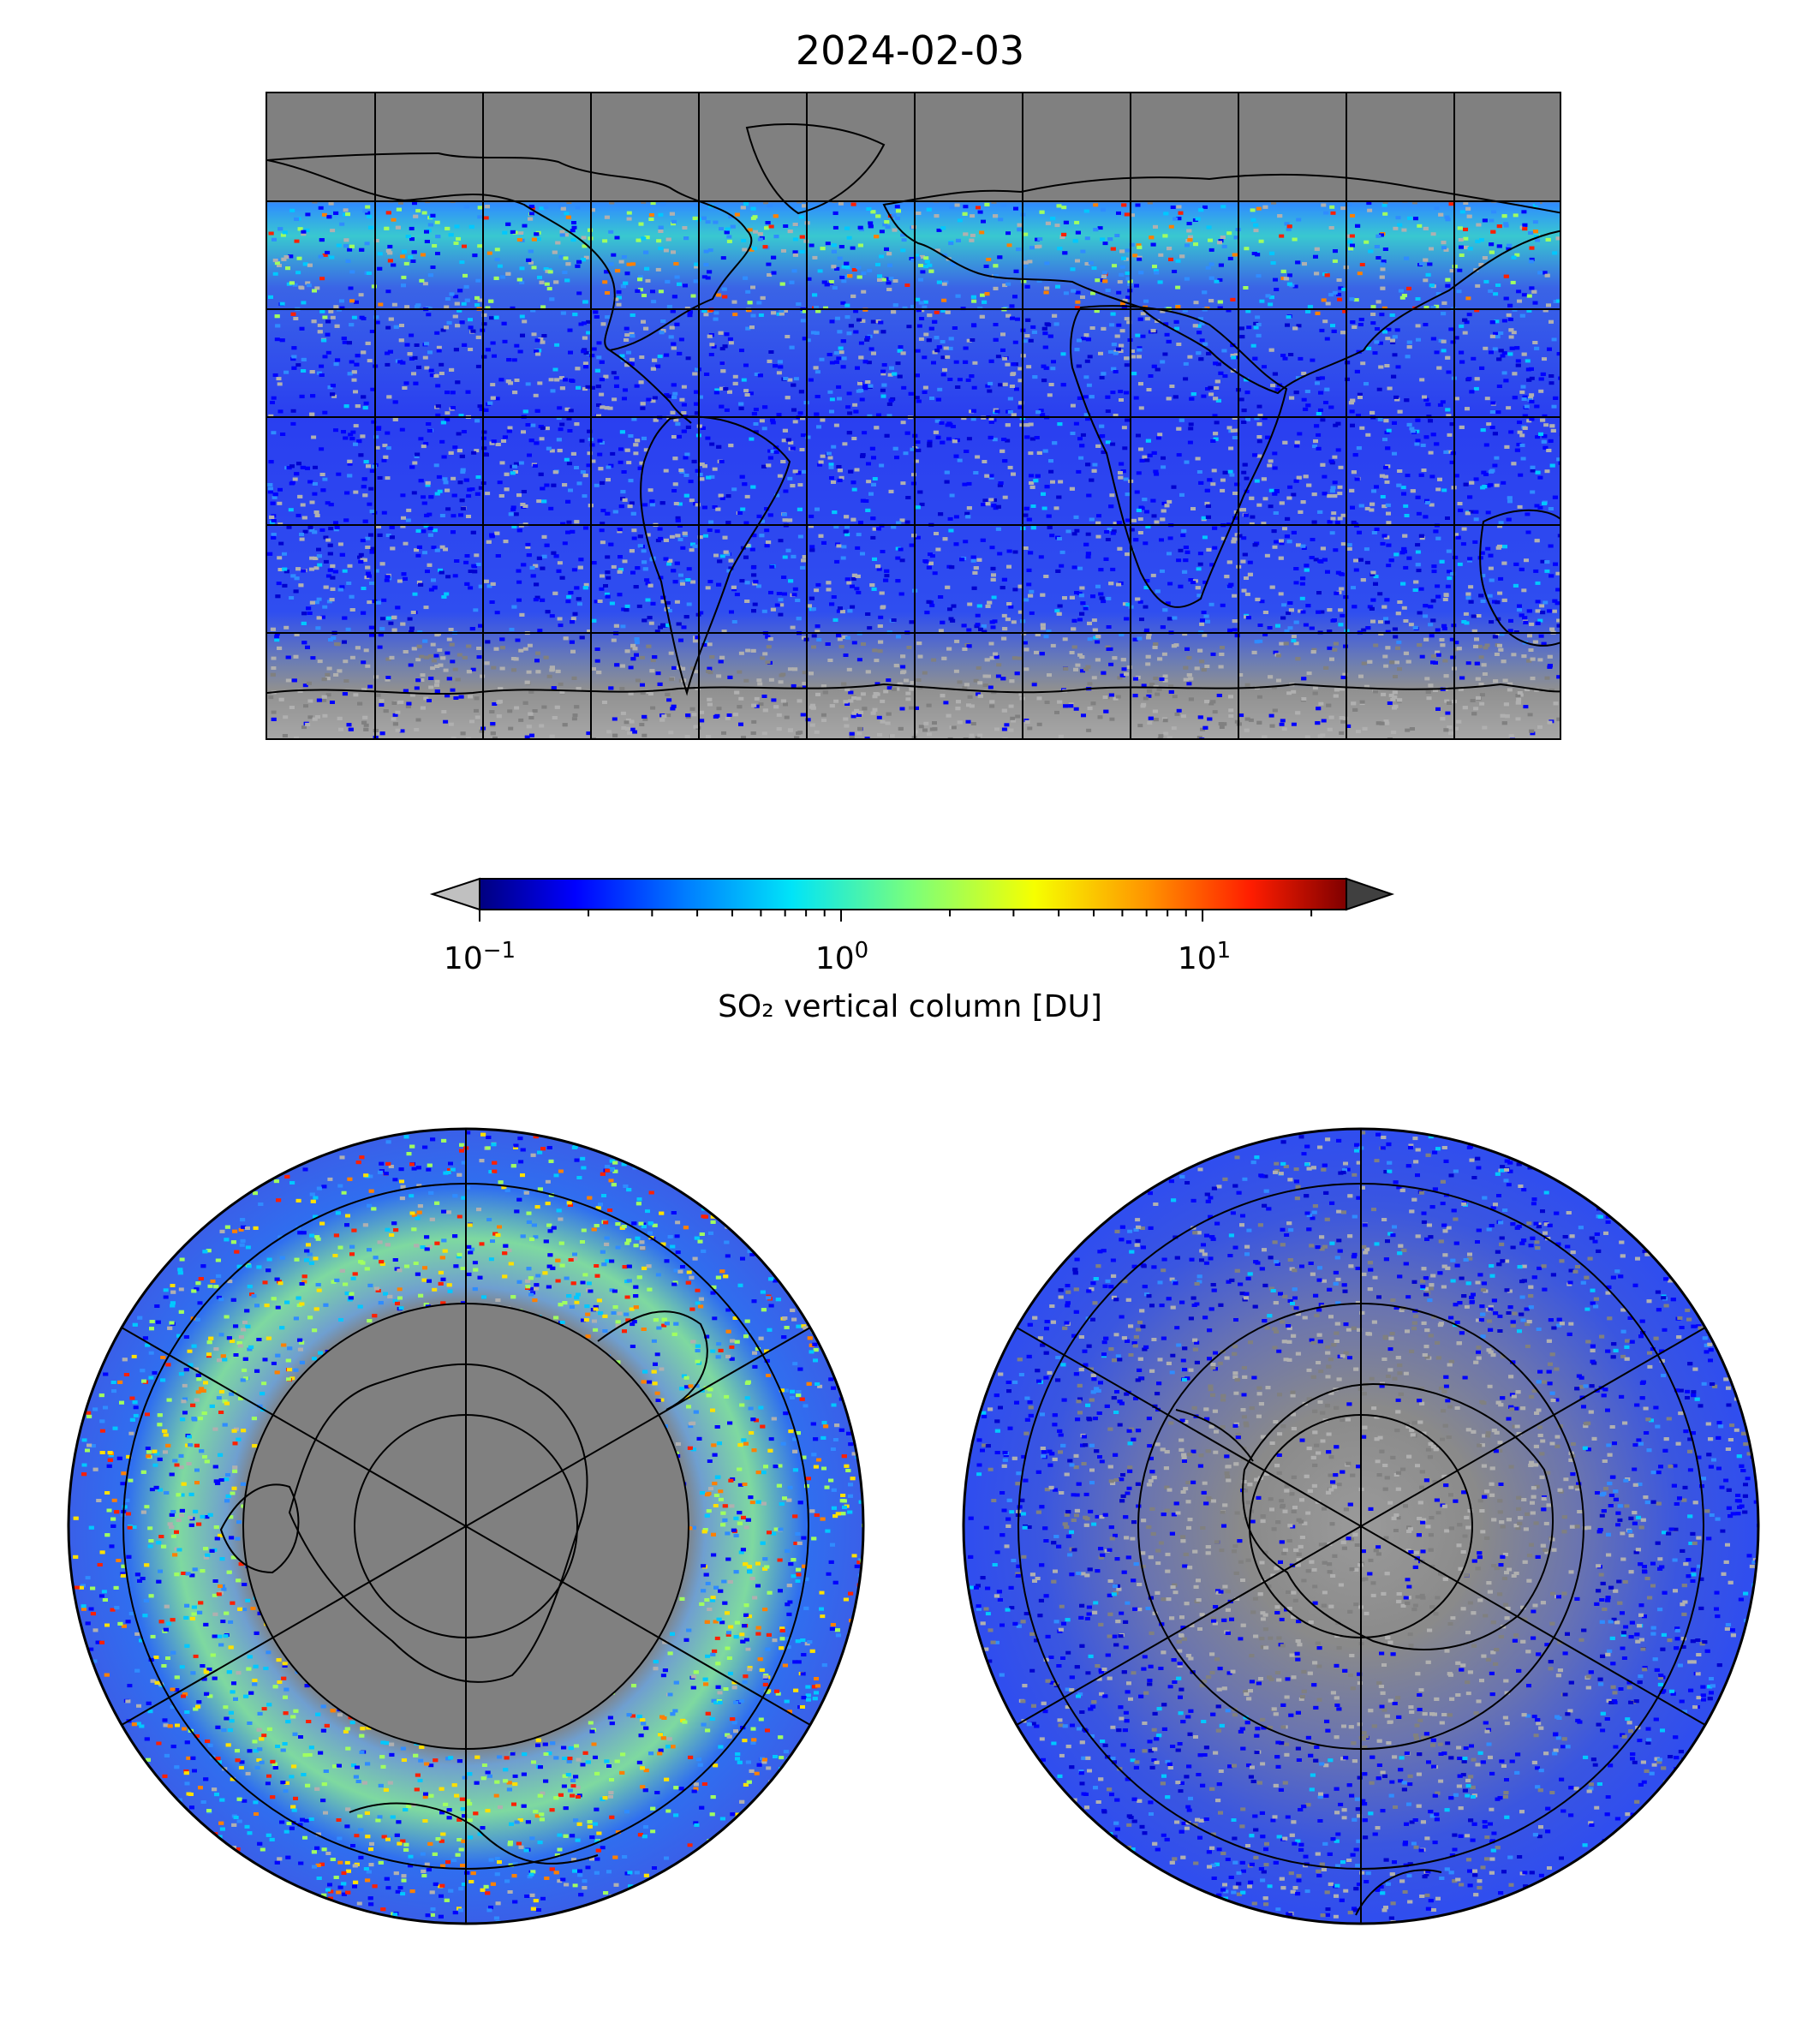 The width and height of the screenshot is (1820, 2023). I want to click on chart-title: 2024-02-03, so click(910, 50).